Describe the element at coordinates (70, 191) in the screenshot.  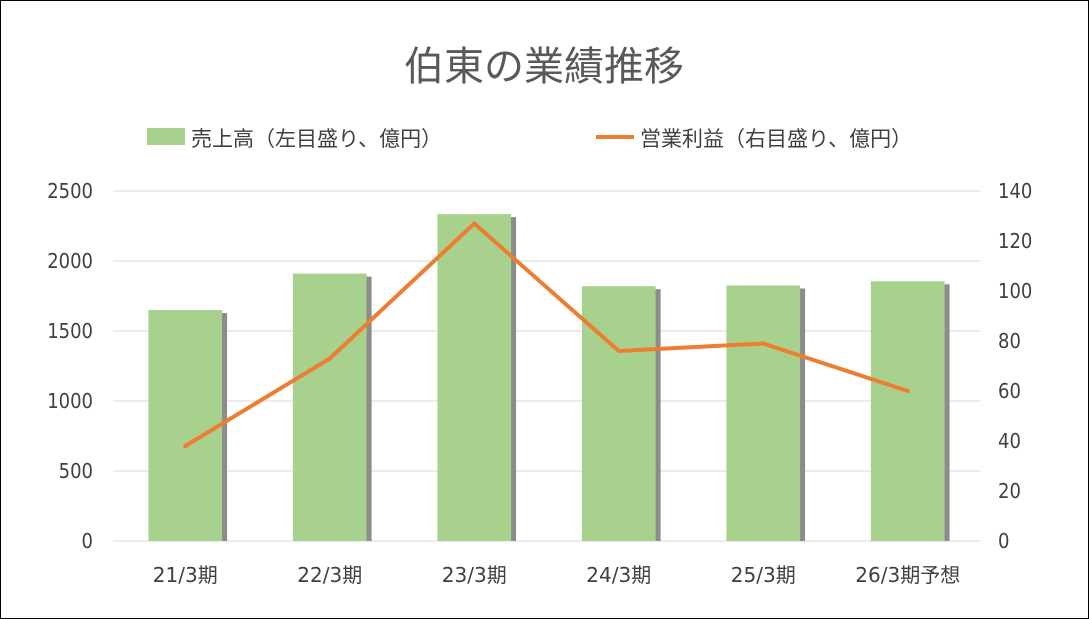
I see `left-tick-label: 2500` at that location.